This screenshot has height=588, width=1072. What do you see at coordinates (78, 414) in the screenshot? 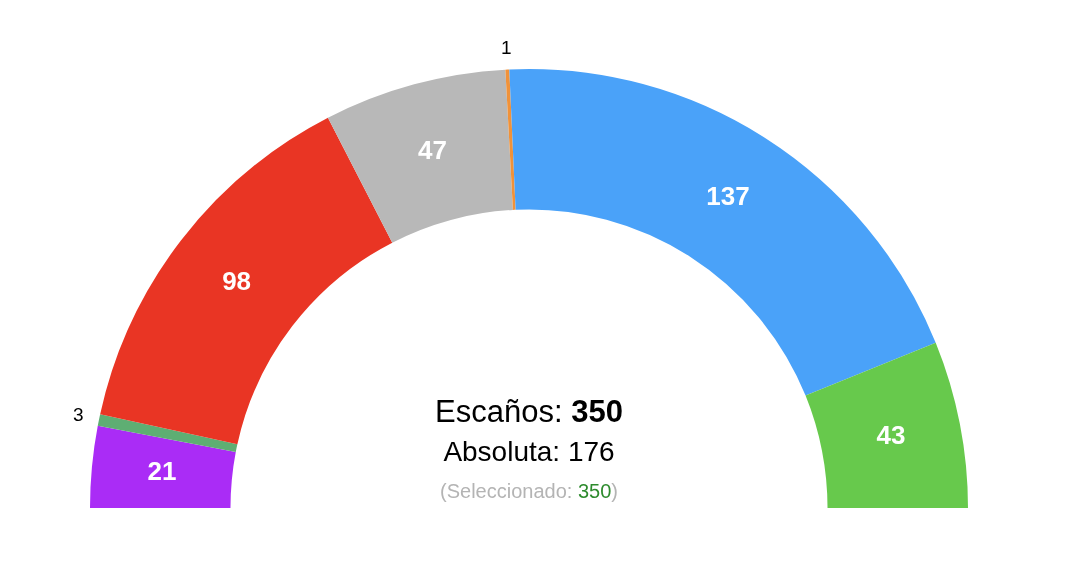
I see `data-label: 3` at bounding box center [78, 414].